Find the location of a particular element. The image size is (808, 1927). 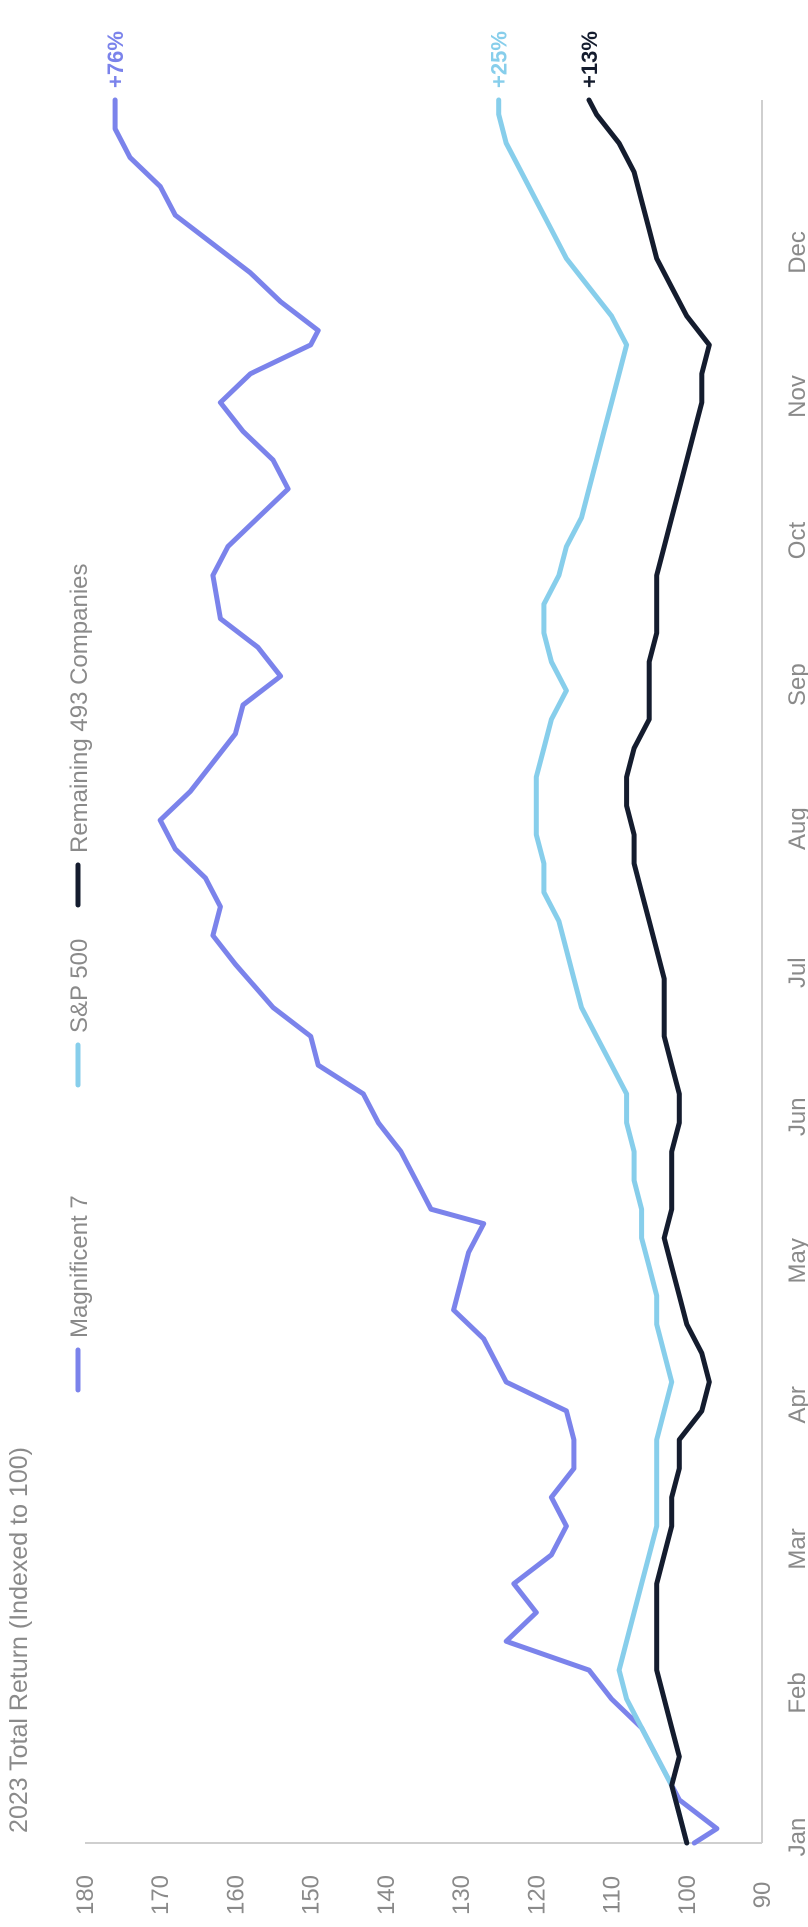

y-tick-label: 90 is located at coordinates (762, 1895).